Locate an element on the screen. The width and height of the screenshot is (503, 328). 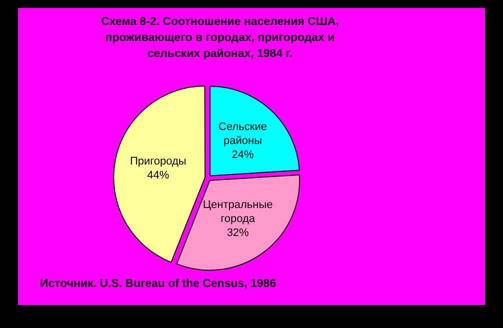
slice-label: Сельские районы is located at coordinates (242, 134).